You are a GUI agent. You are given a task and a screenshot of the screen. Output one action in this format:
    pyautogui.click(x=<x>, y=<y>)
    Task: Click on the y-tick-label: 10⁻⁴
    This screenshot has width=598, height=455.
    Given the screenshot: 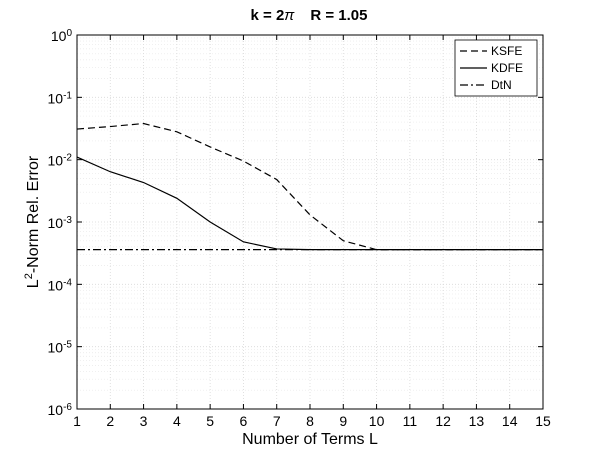 What is the action you would take?
    pyautogui.click(x=60, y=285)
    